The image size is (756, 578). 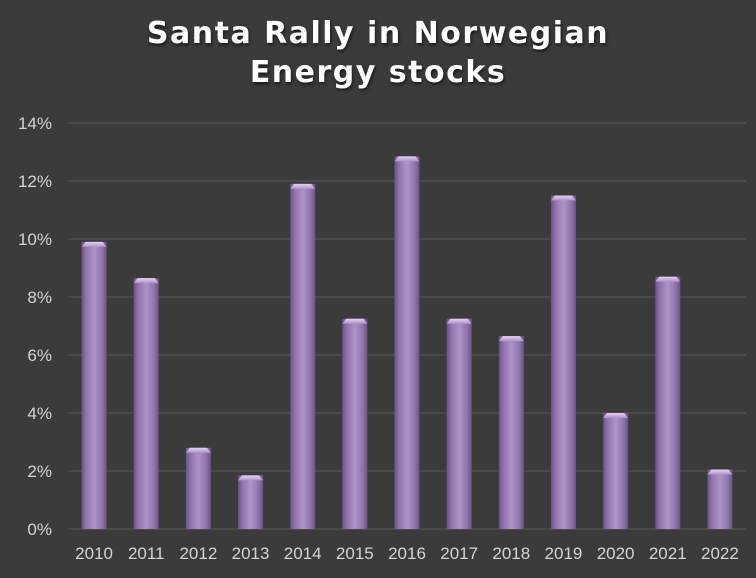 I want to click on bar-cap-2020, so click(x=616, y=415).